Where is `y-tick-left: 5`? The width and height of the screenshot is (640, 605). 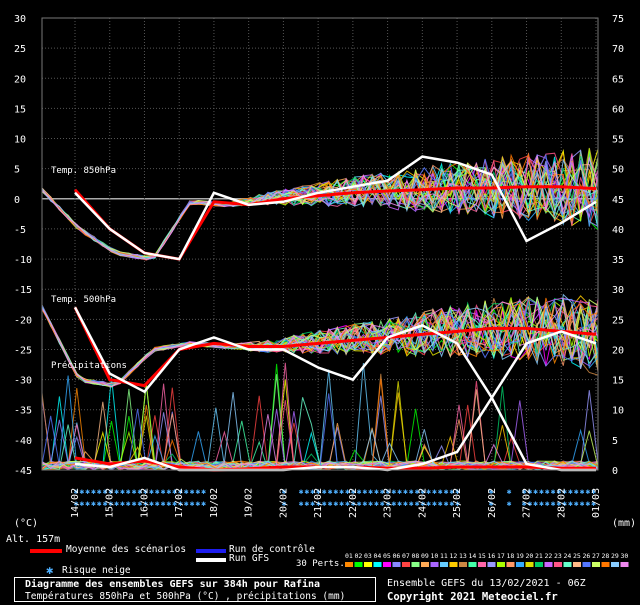
y-tick-left: 5 is located at coordinates (17, 170).